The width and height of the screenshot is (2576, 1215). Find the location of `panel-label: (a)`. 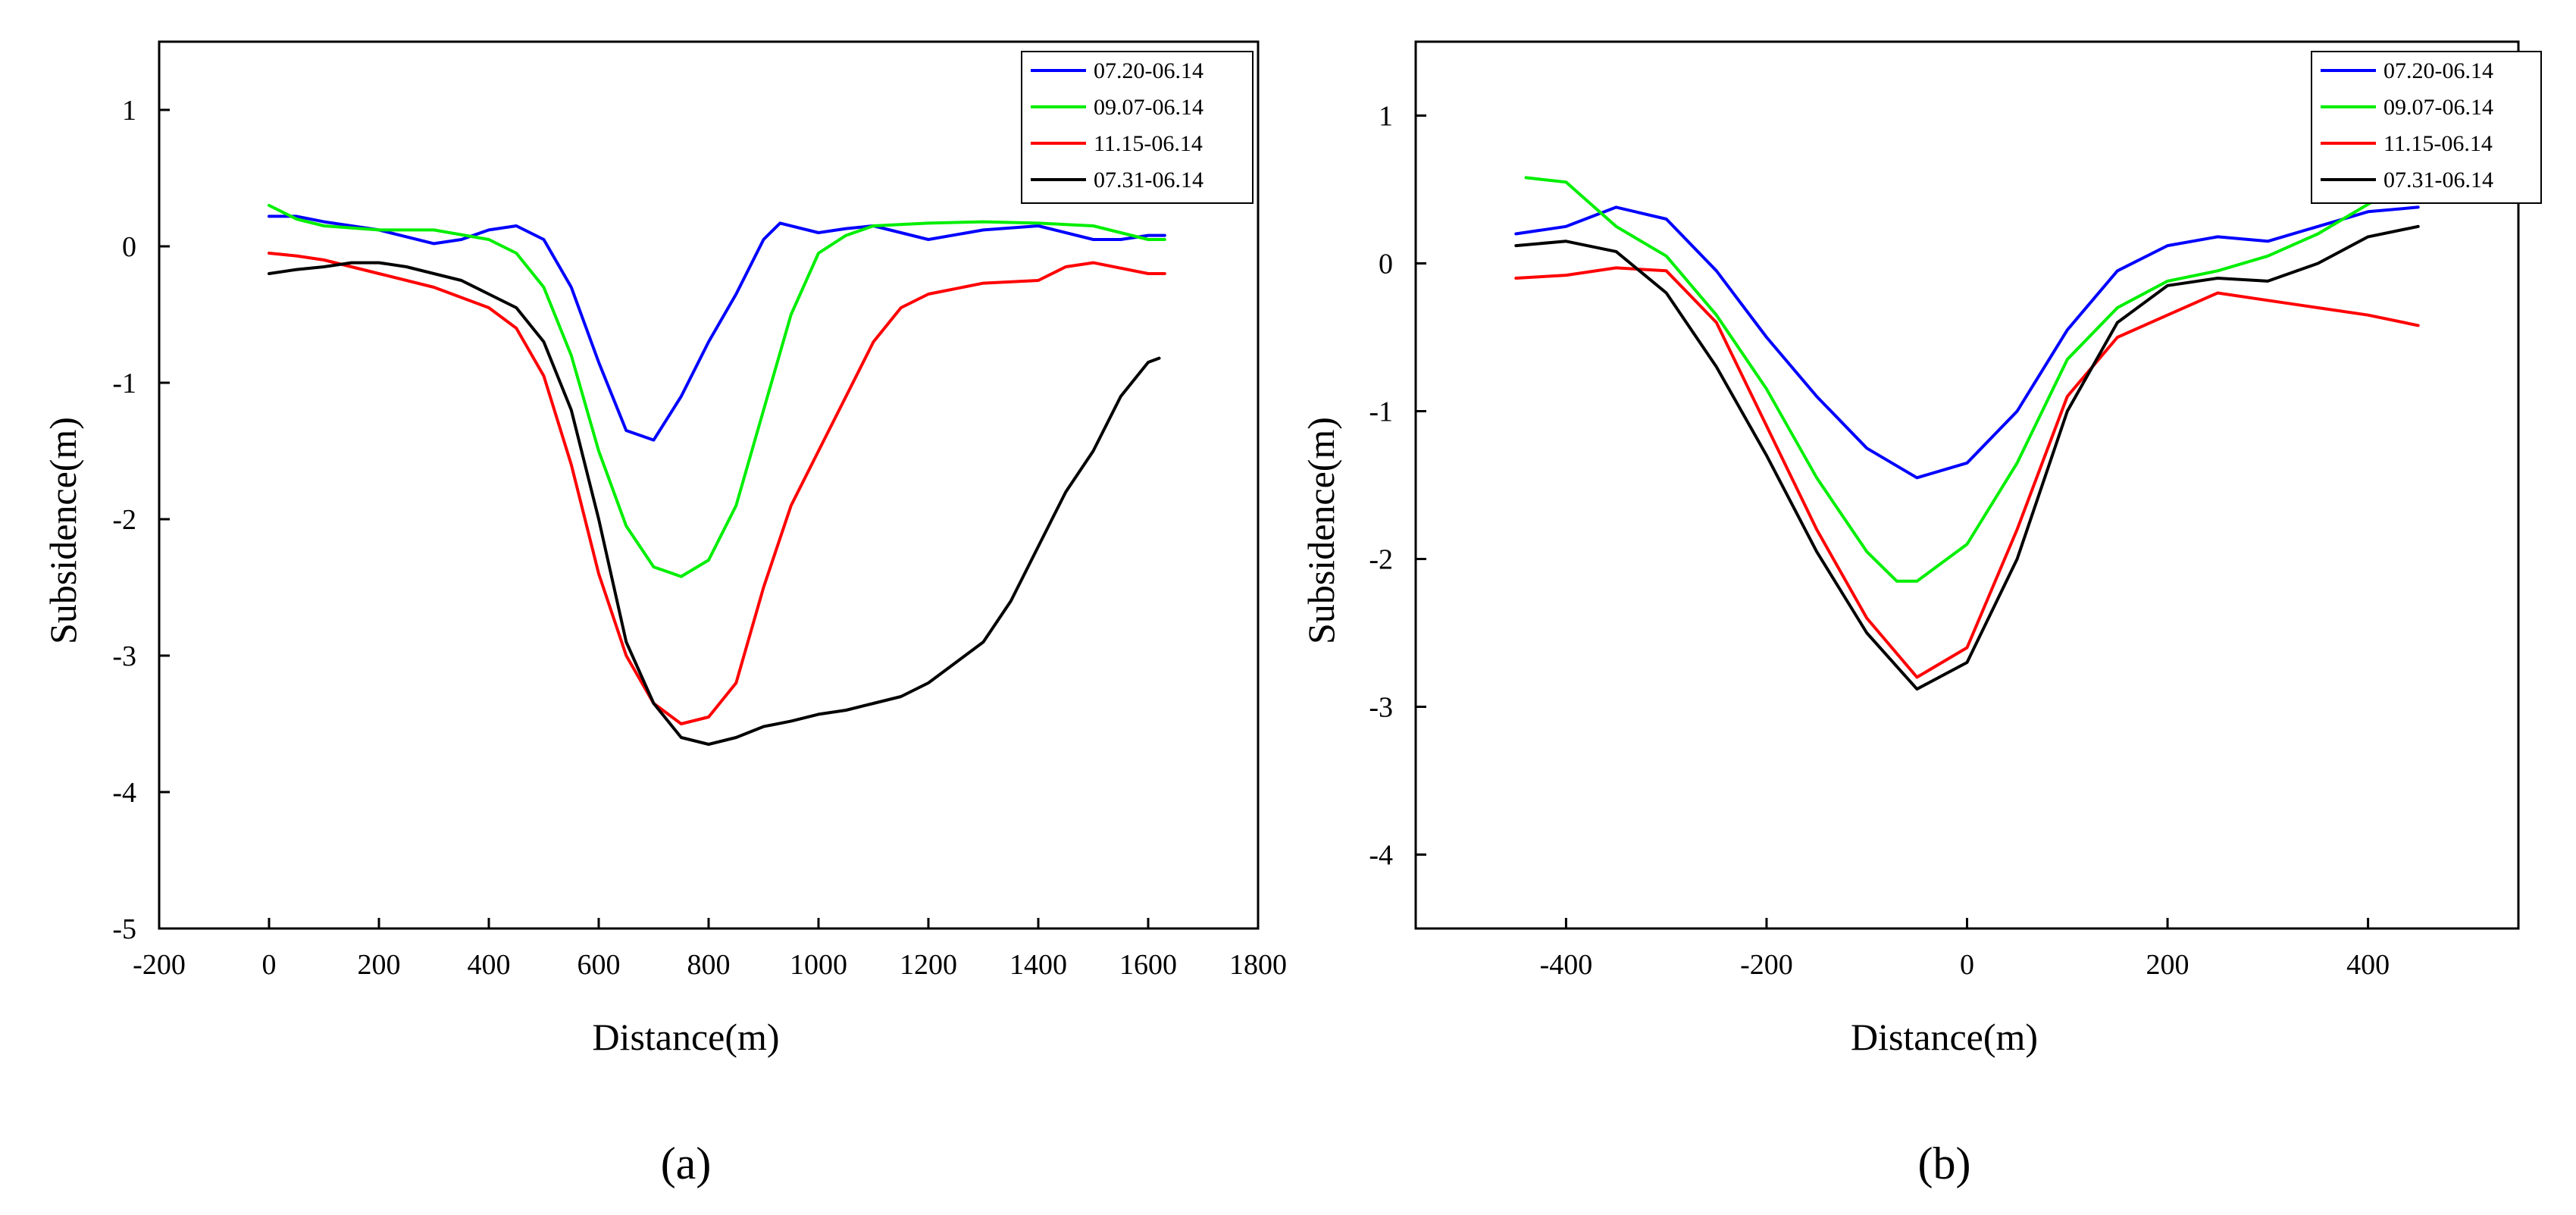

panel-label: (a) is located at coordinates (687, 1163).